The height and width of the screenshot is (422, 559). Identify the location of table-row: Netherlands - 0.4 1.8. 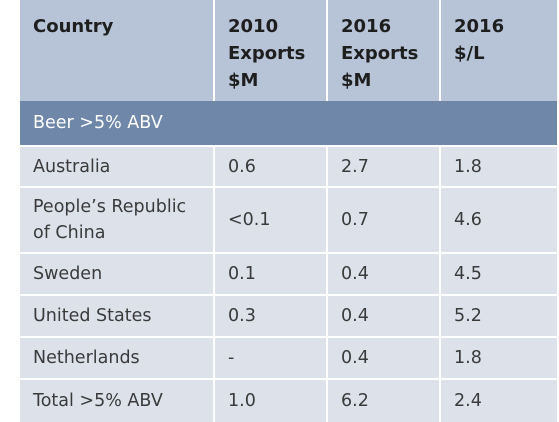
(288, 358).